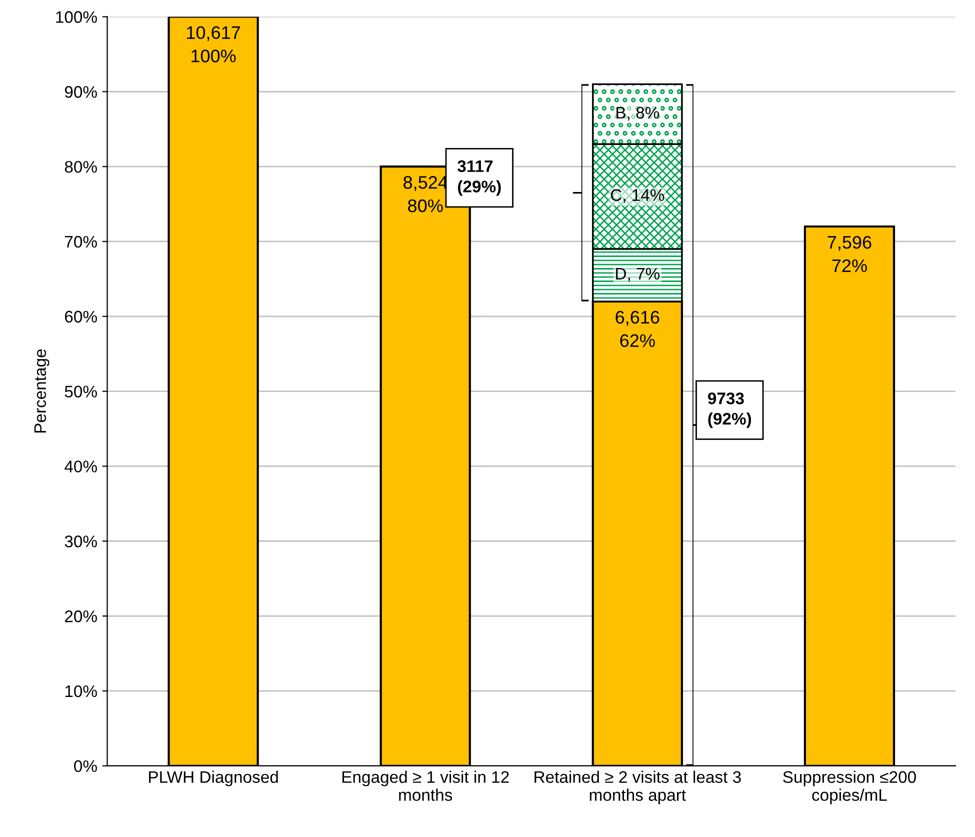 This screenshot has height=837, width=975. Describe the element at coordinates (80, 466) in the screenshot. I see `y-tick-label: 40%` at that location.